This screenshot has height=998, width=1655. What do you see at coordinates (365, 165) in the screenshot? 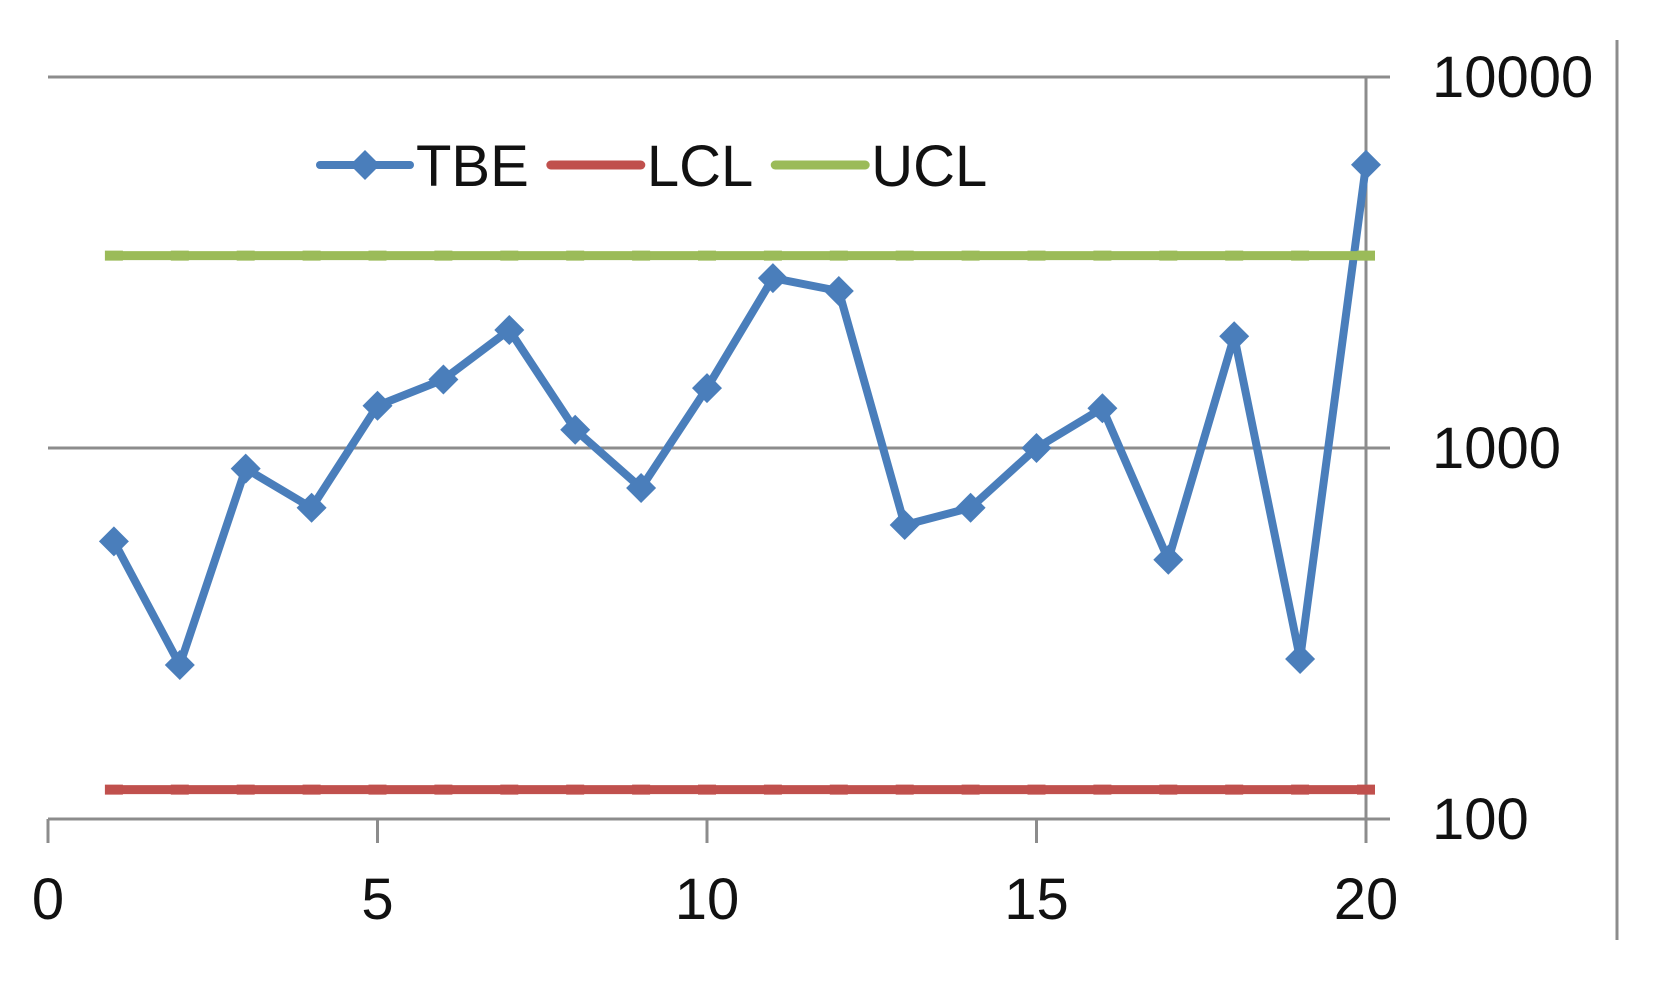
I see `legend-marker-tbe` at bounding box center [365, 165].